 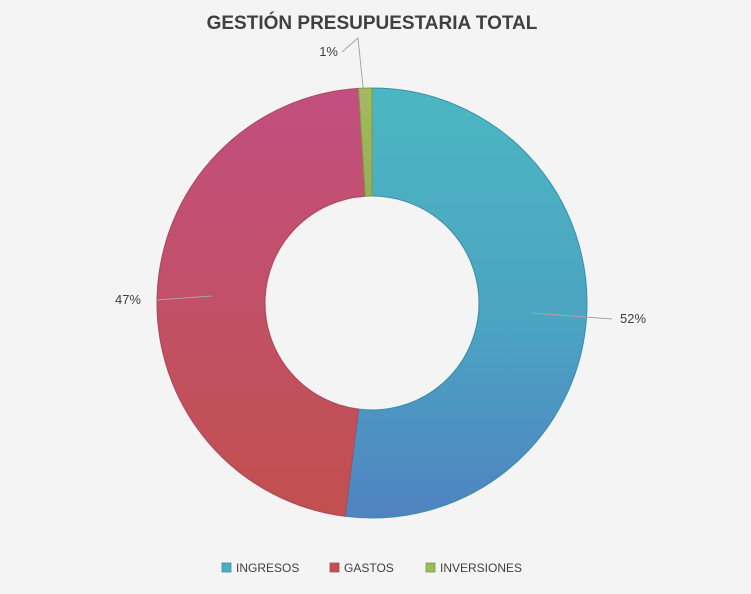 I want to click on legend-swatch-gastos, so click(x=334, y=567).